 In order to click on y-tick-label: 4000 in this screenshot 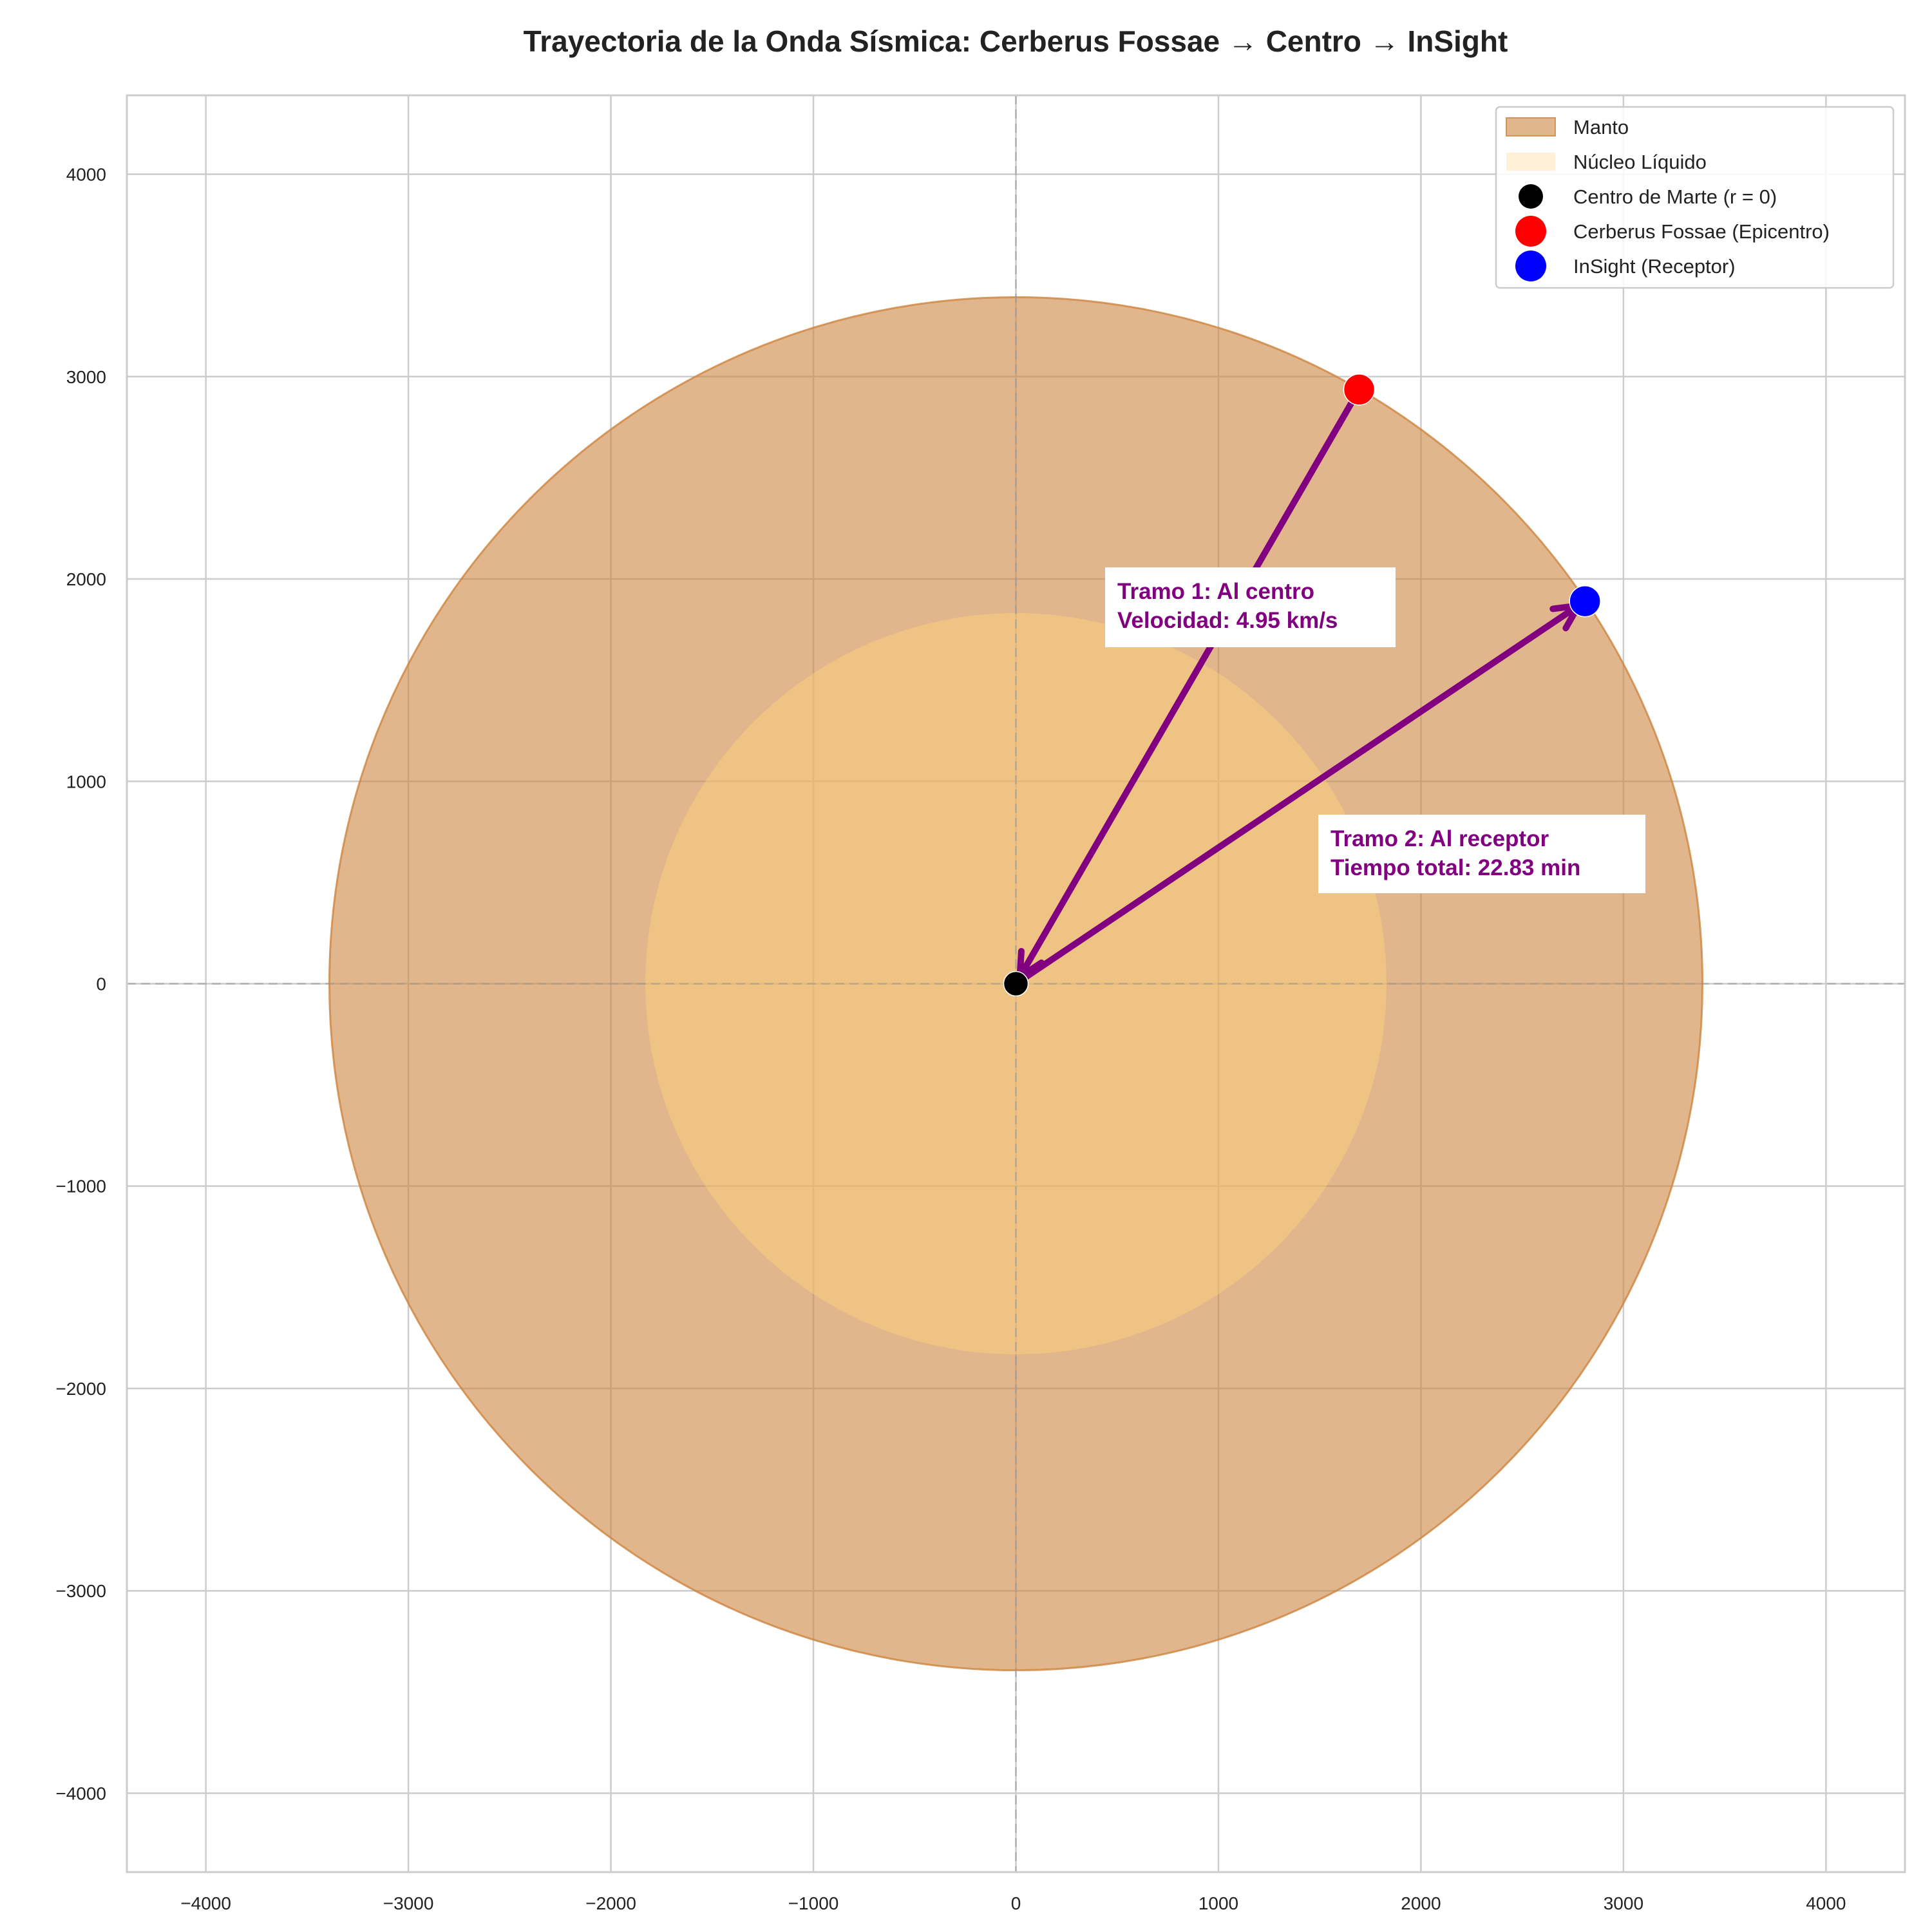, I will do `click(86, 175)`.